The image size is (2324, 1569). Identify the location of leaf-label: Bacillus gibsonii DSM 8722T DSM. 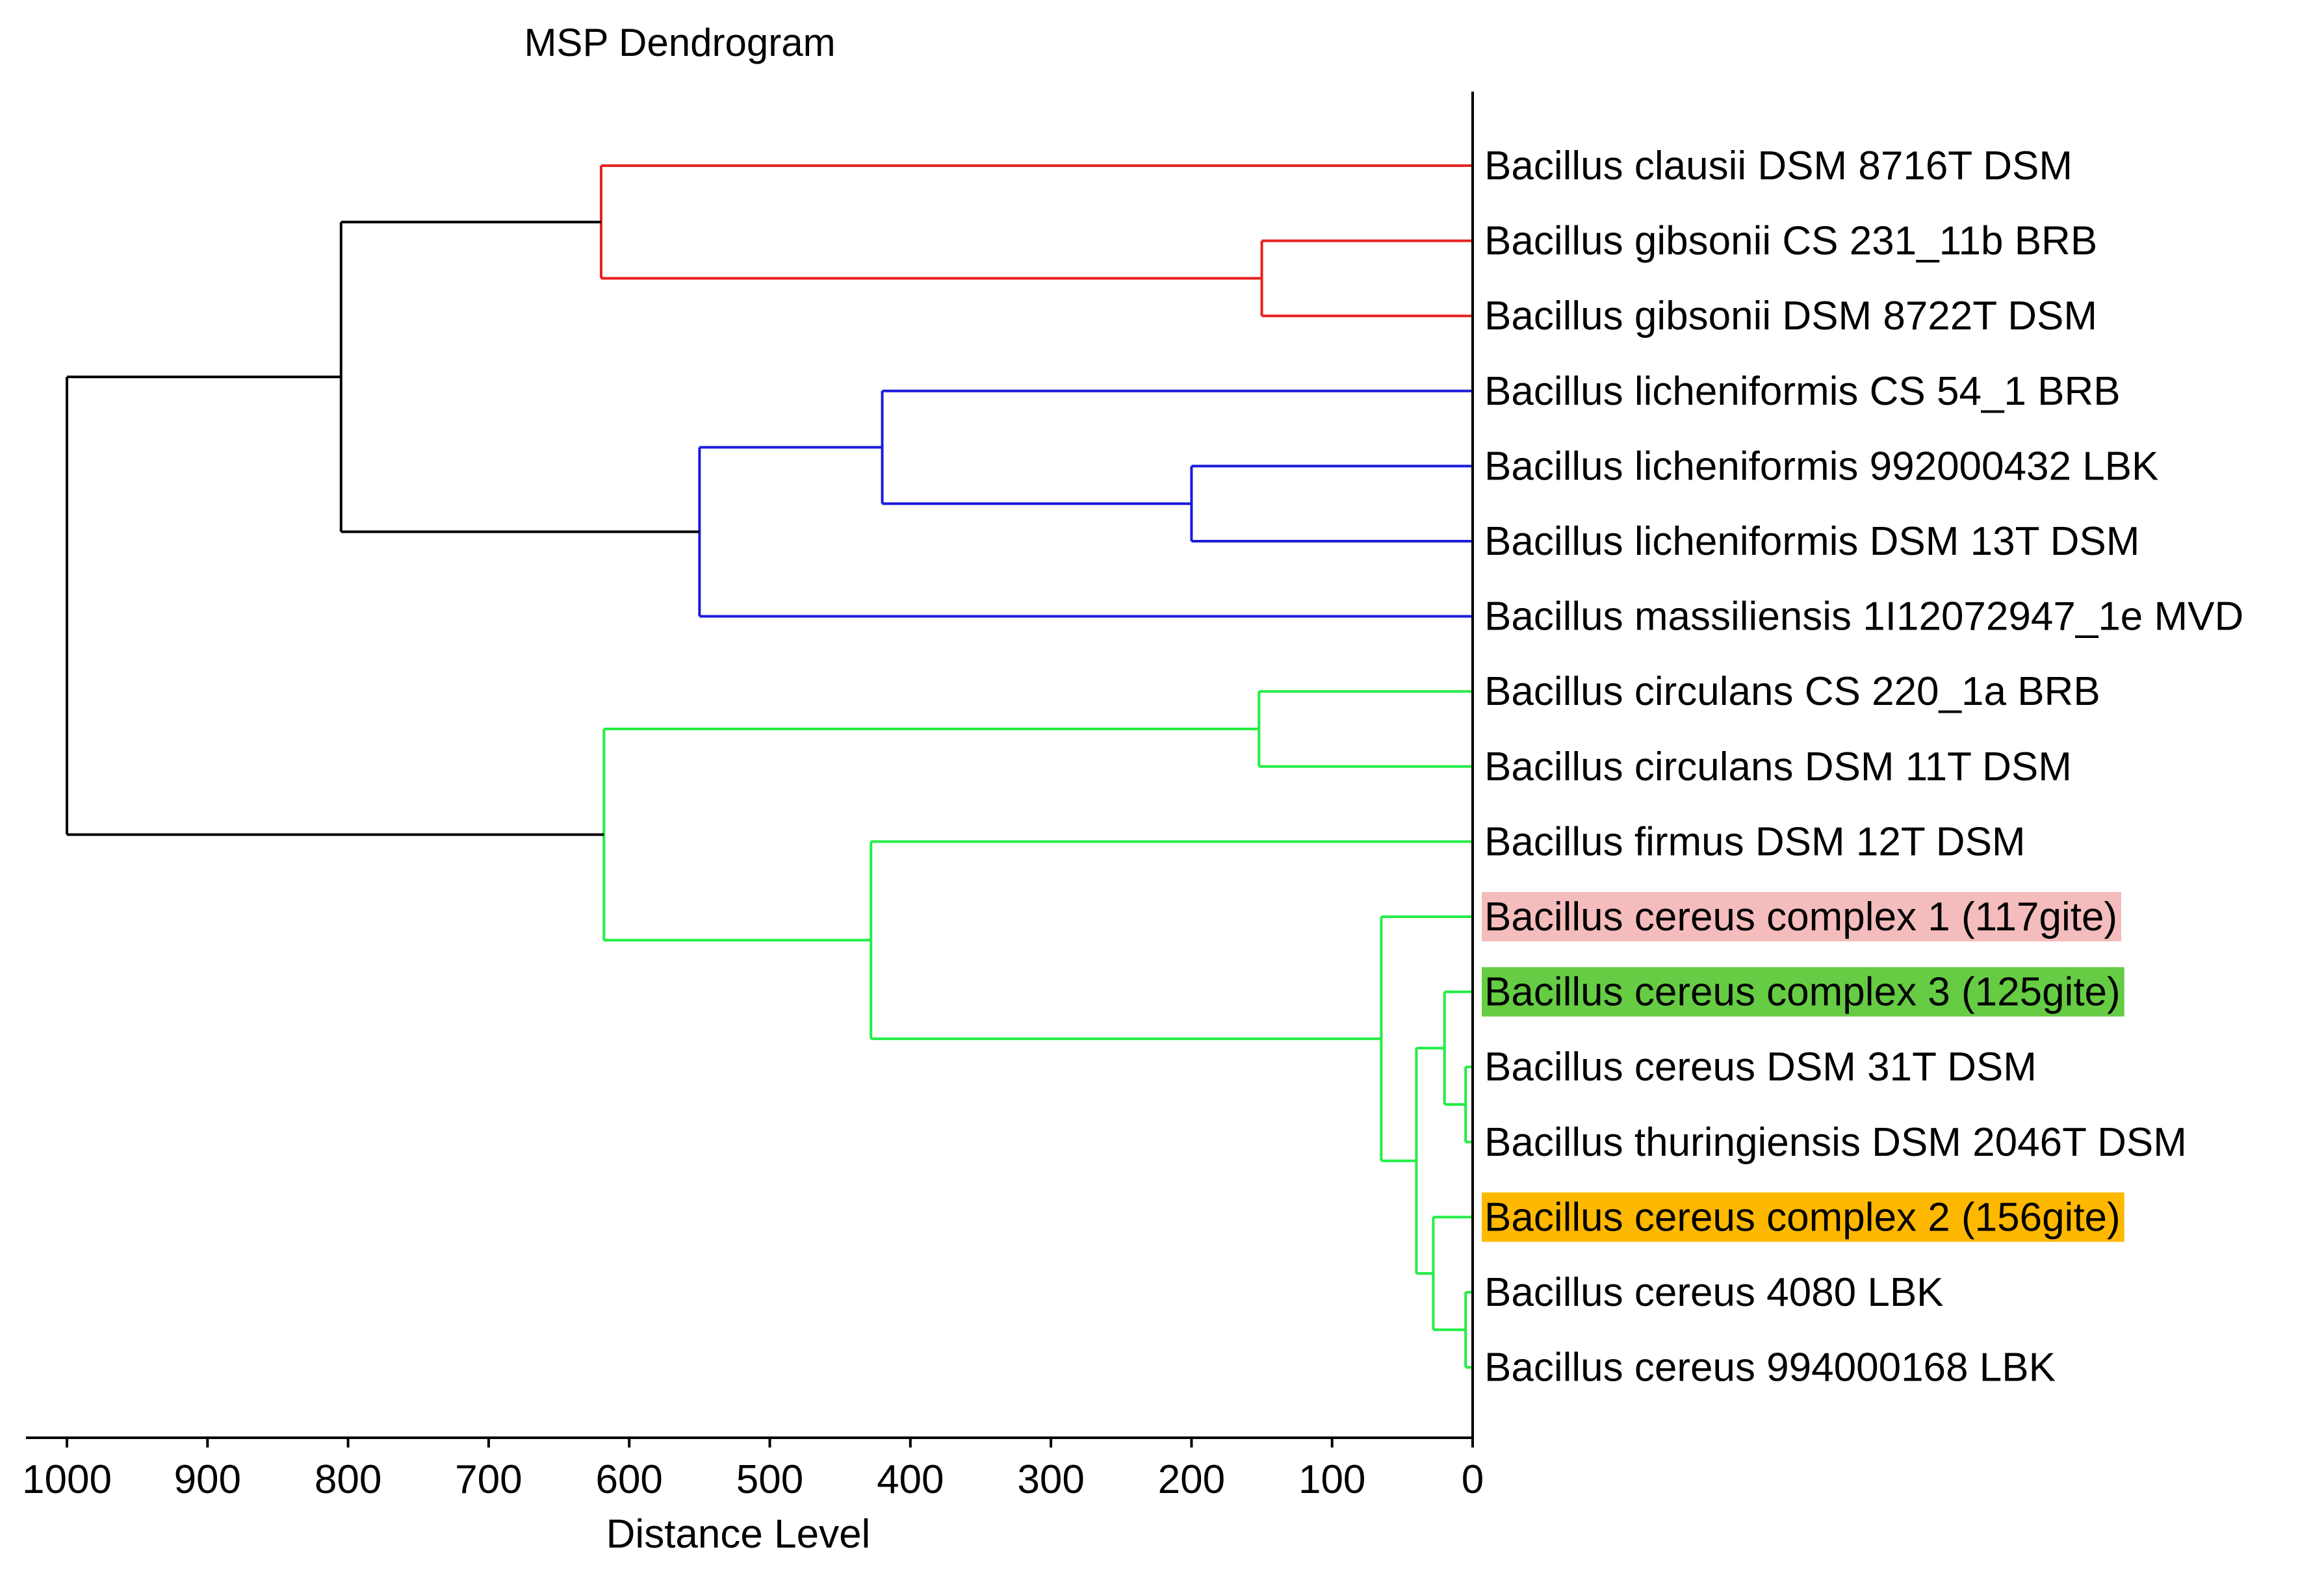
(1790, 316).